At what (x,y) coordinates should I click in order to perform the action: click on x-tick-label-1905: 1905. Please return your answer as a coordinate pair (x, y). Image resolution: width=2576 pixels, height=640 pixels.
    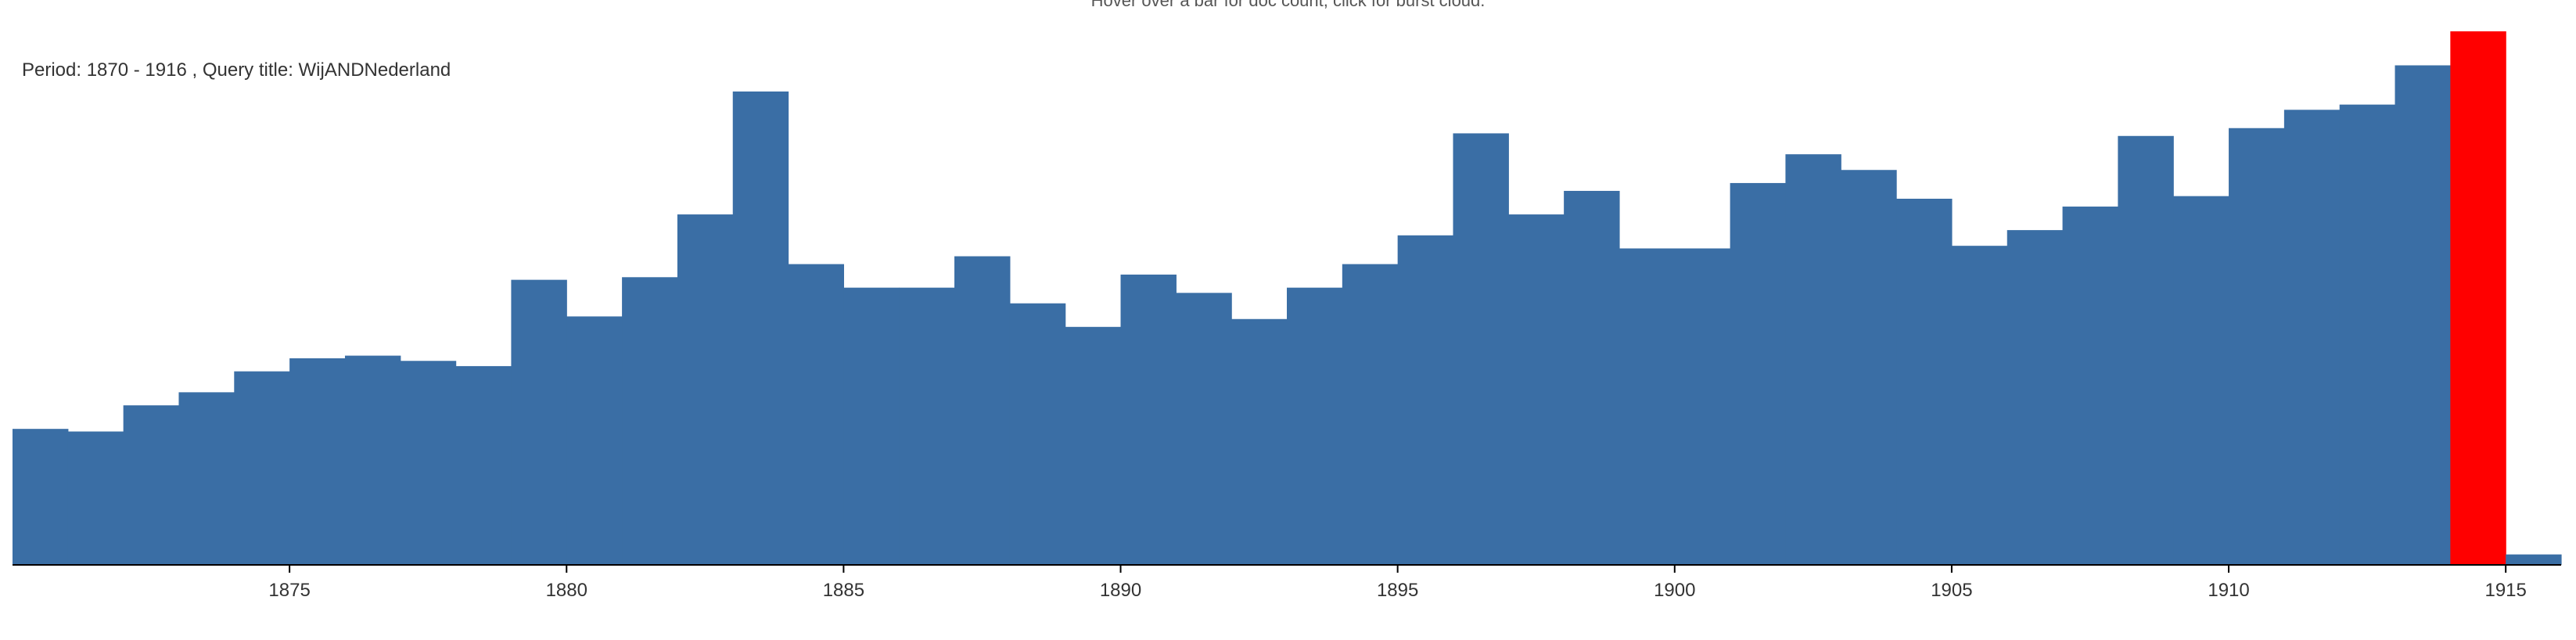
    Looking at the image, I should click on (1952, 591).